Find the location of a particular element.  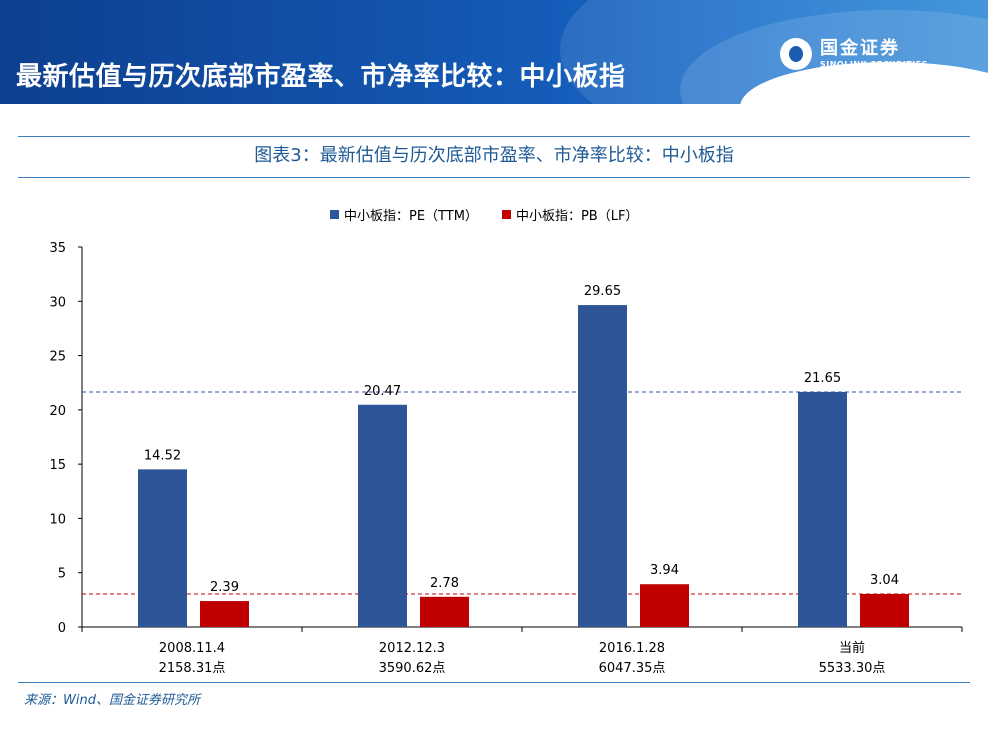

x-tick-label: 2012.12.3 is located at coordinates (412, 648).